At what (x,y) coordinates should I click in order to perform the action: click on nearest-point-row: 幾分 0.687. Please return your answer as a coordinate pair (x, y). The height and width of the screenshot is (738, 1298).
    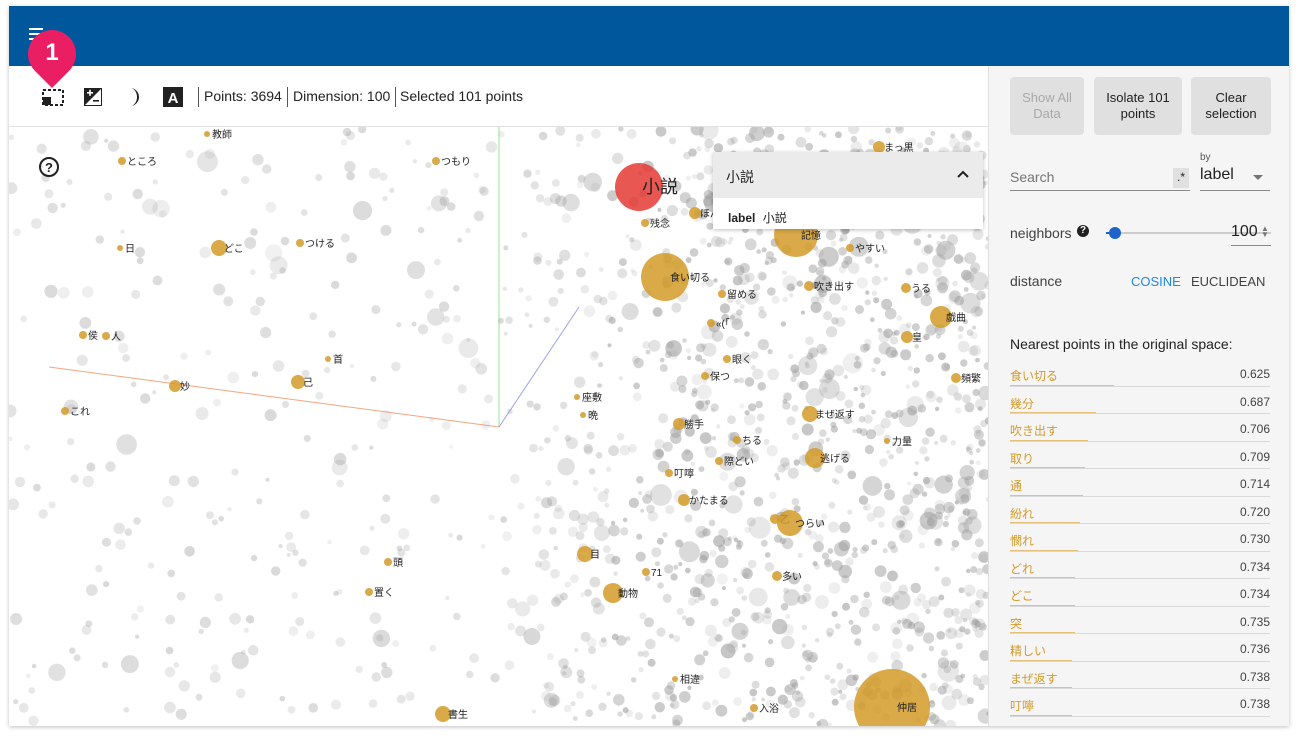
    Looking at the image, I should click on (1140, 403).